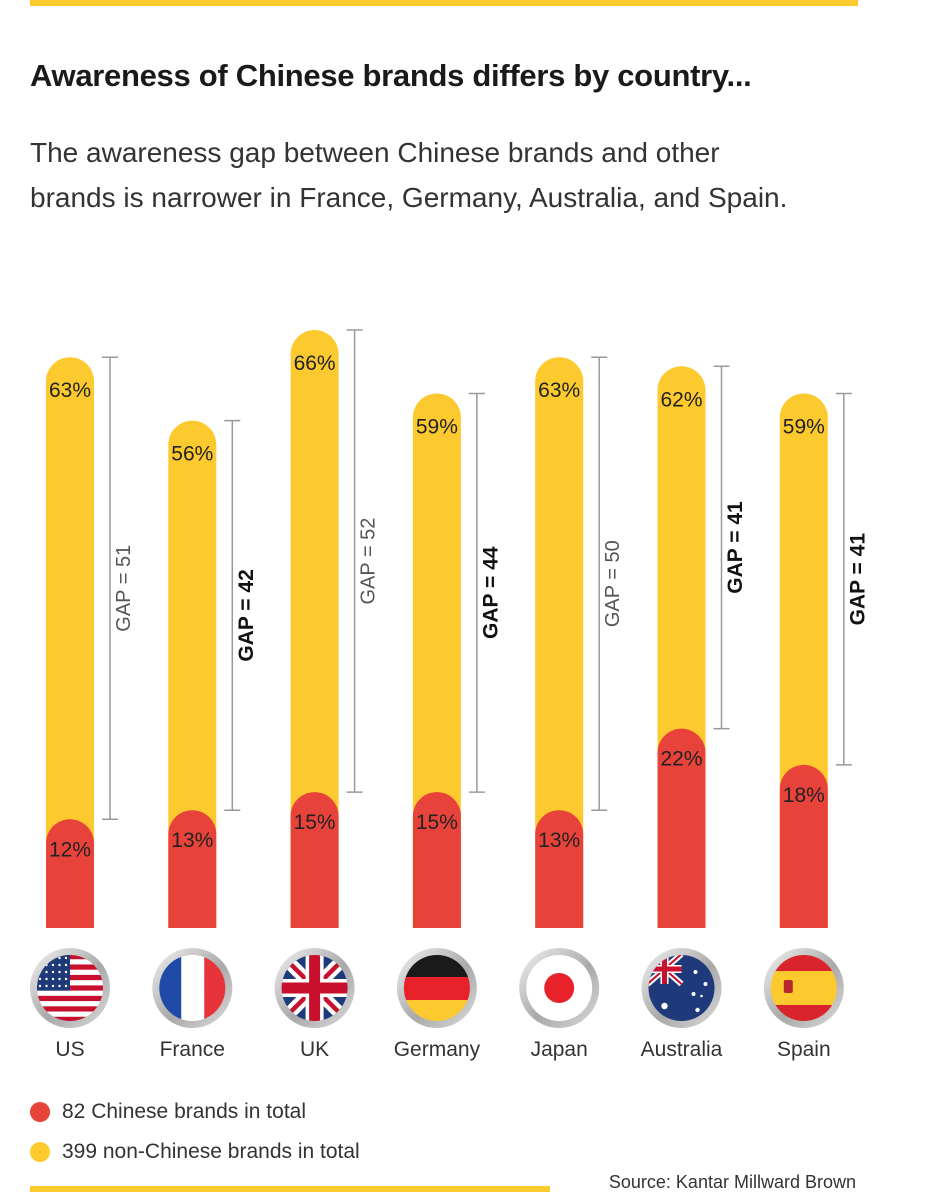 The height and width of the screenshot is (1200, 946). Describe the element at coordinates (314, 860) in the screenshot. I see `bar-chinese-uk` at that location.